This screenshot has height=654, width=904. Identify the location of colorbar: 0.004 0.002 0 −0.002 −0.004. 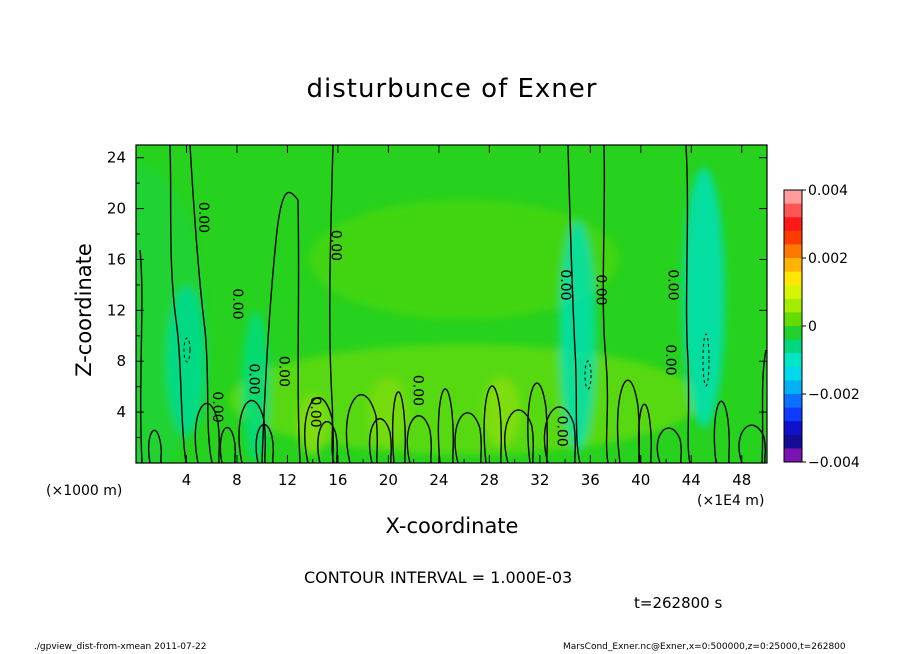
(821, 327).